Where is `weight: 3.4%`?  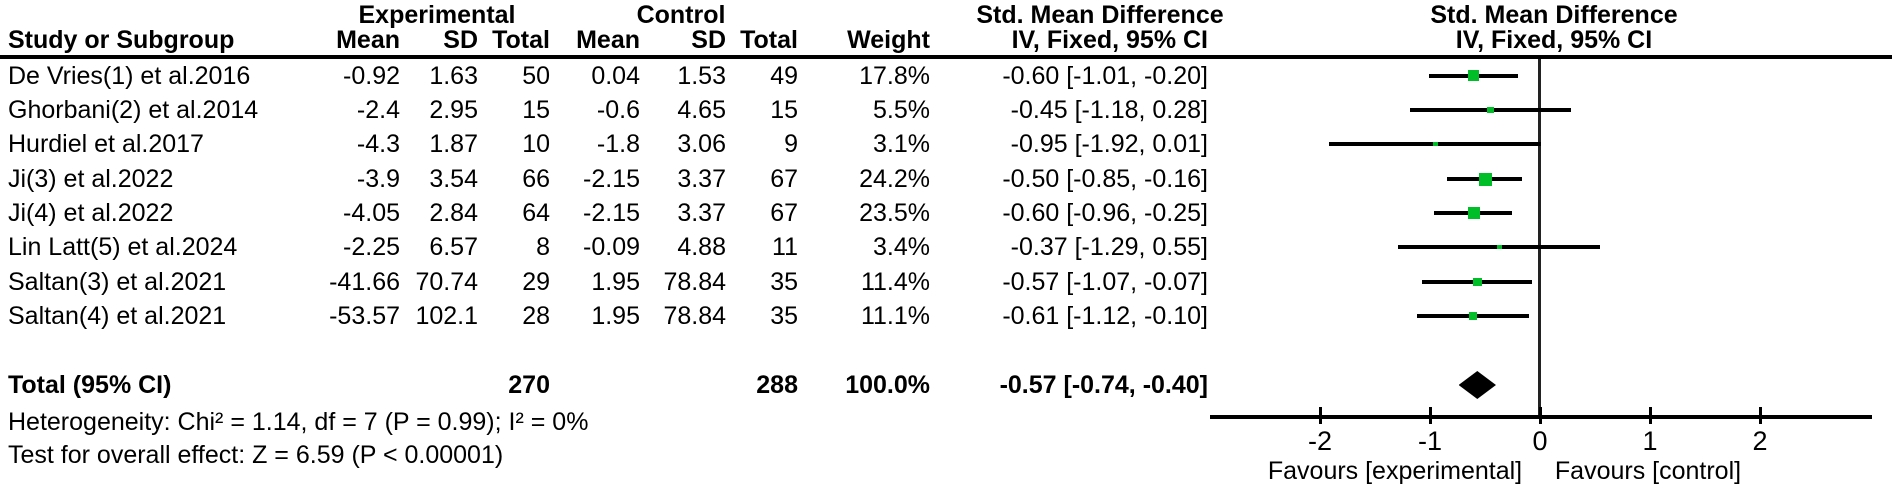
weight: 3.4% is located at coordinates (901, 247).